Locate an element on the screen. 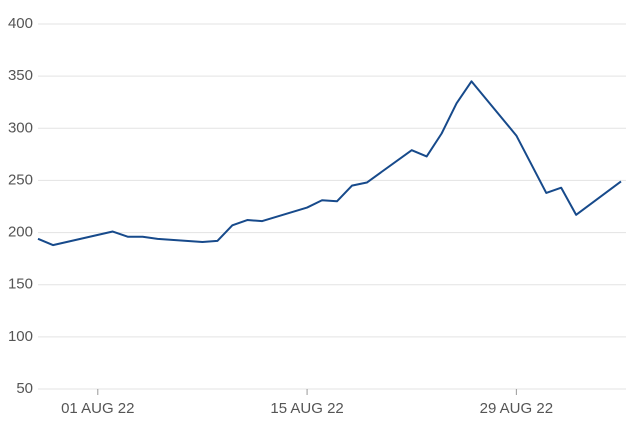 The width and height of the screenshot is (626, 437). y-tick-label: 300 is located at coordinates (20, 127).